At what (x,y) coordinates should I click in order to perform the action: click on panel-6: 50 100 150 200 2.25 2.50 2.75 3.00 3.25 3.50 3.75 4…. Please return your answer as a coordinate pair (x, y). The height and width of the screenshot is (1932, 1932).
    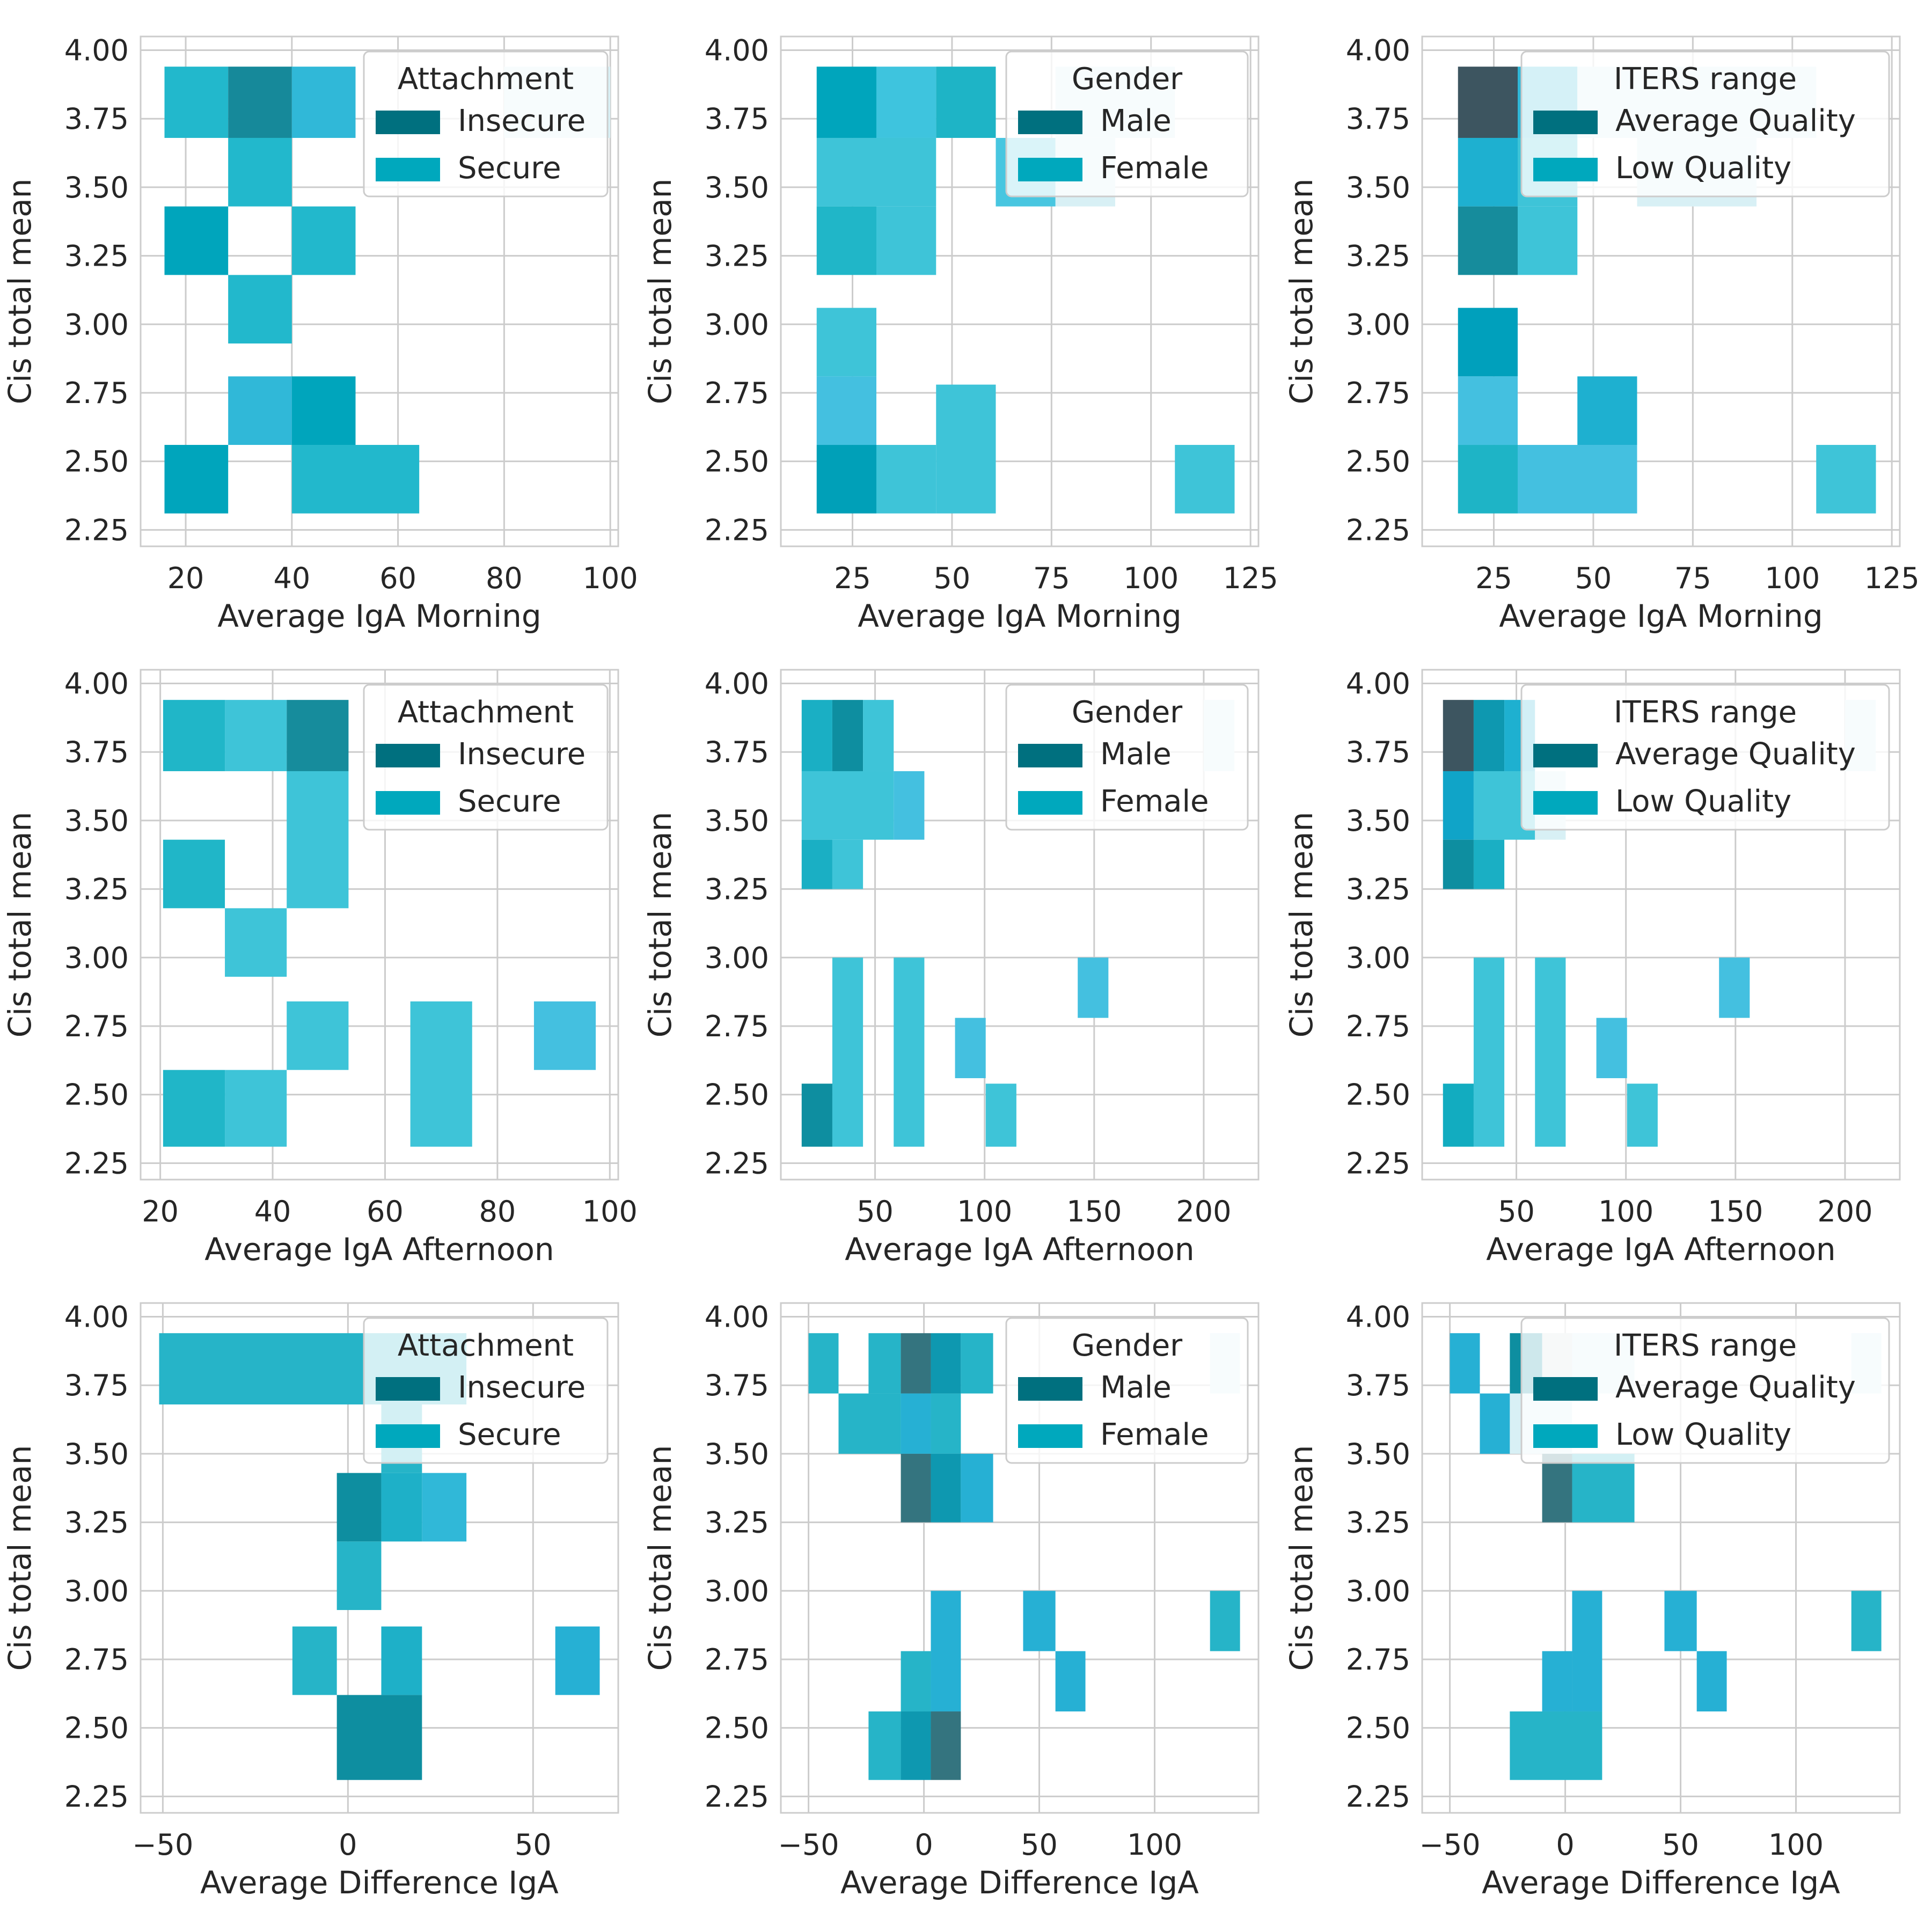
    Looking at the image, I should click on (1592, 967).